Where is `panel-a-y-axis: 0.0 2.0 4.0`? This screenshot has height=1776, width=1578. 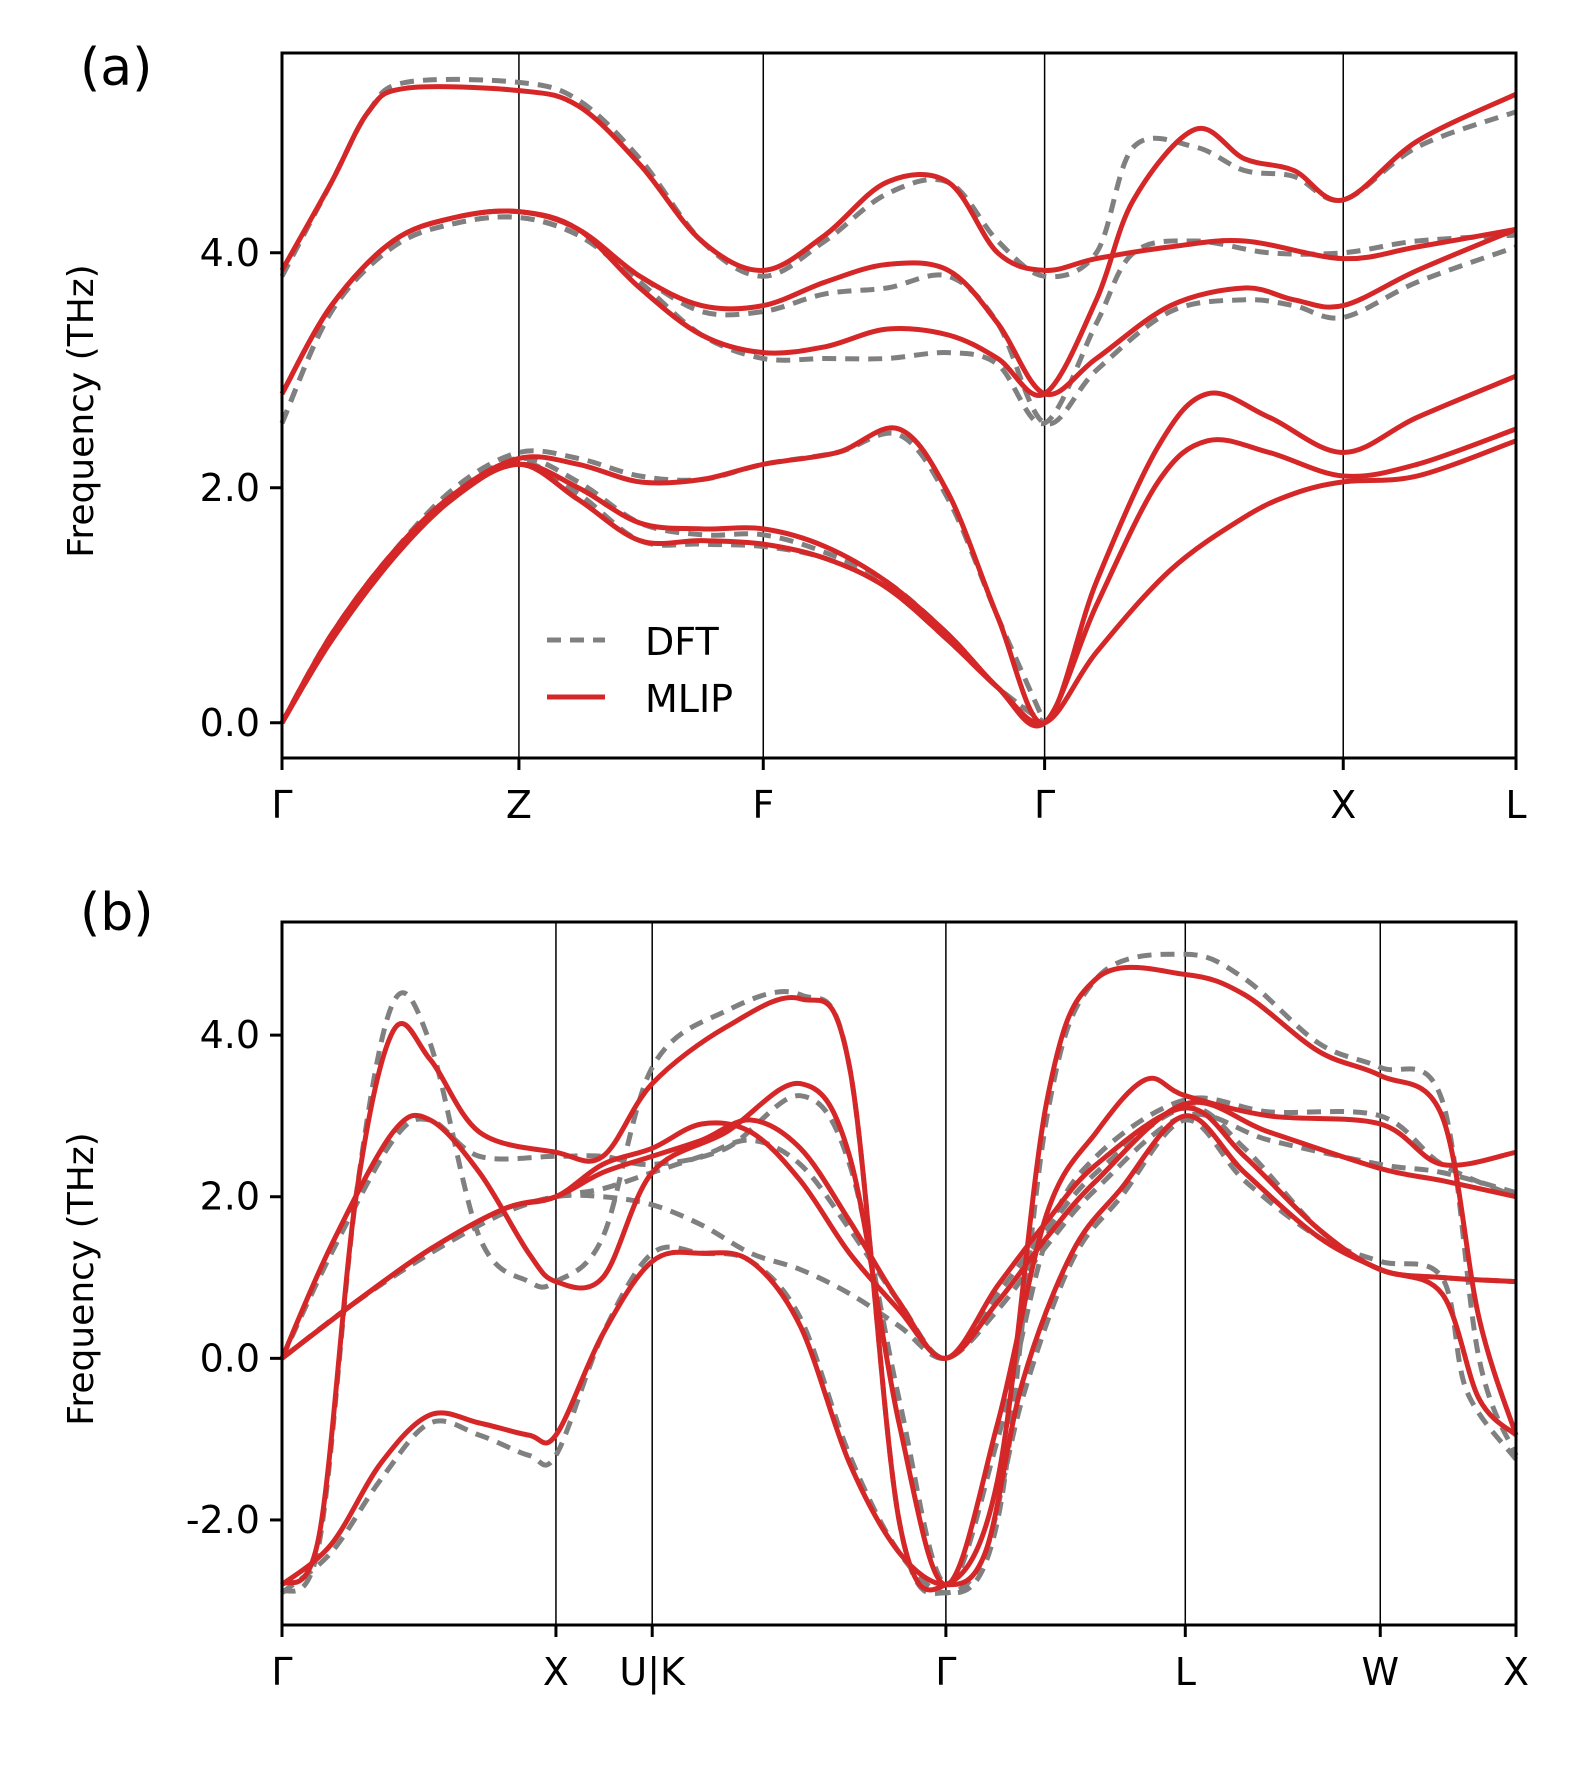
panel-a-y-axis: 0.0 2.0 4.0 is located at coordinates (241, 488).